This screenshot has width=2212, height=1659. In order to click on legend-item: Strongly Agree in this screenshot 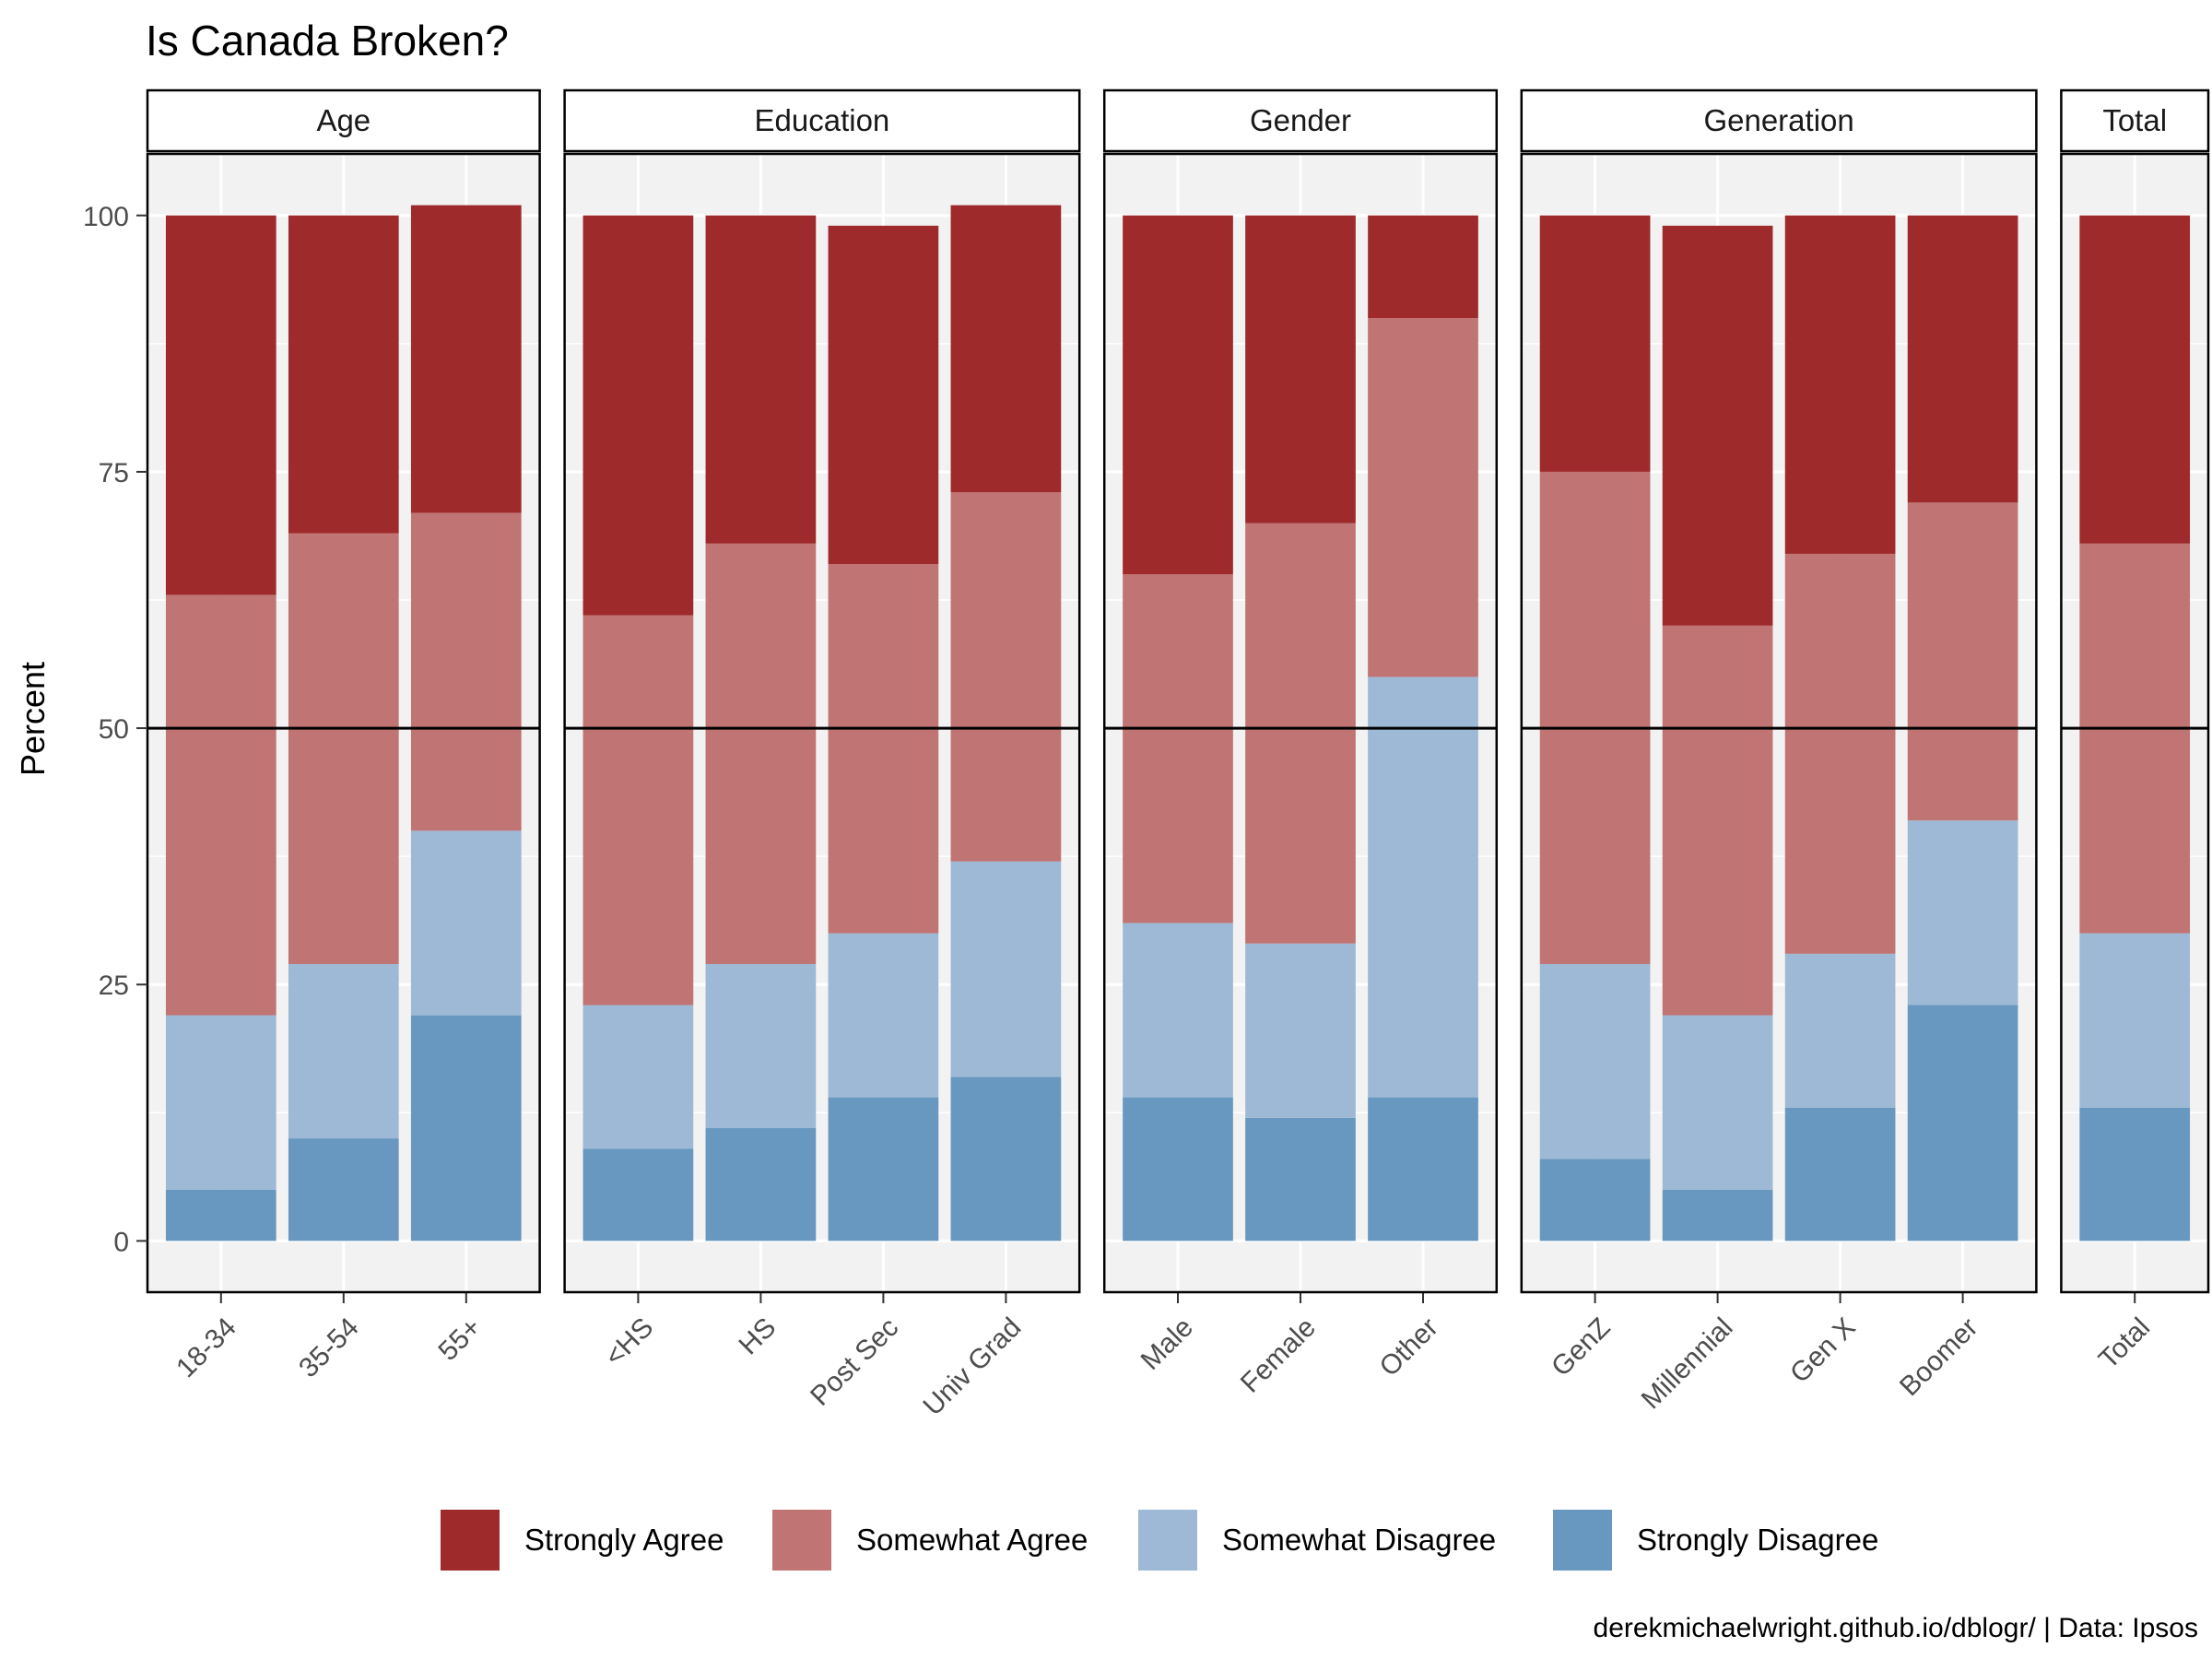, I will do `click(582, 1540)`.